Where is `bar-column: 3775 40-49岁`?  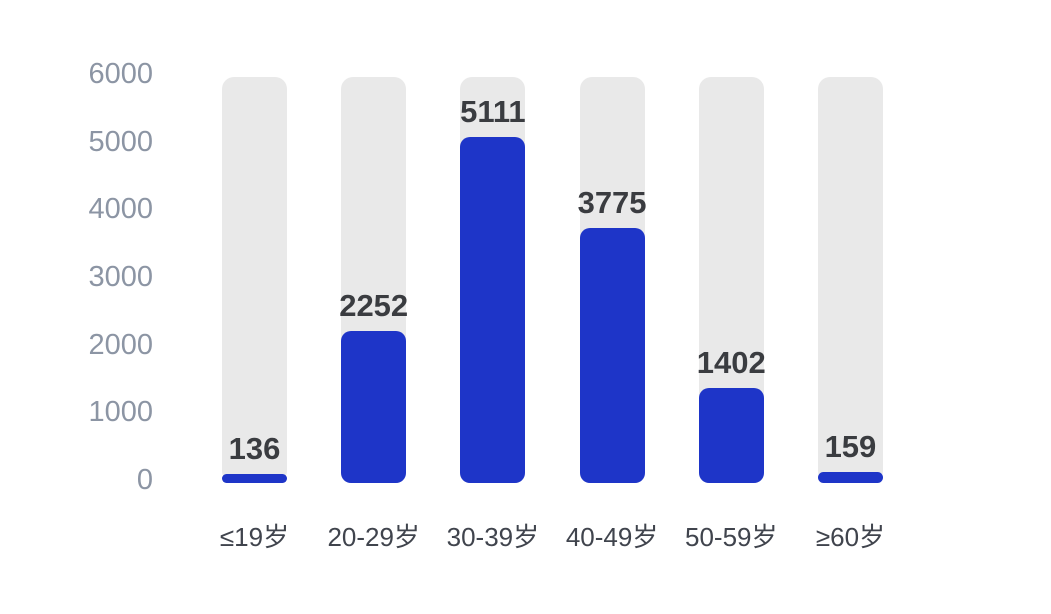
bar-column: 3775 40-49岁 is located at coordinates (612, 314).